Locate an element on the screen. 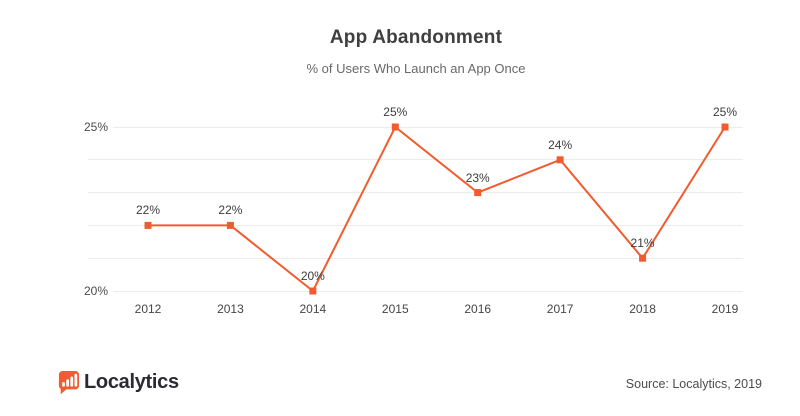 This screenshot has width=800, height=416. y-axis-tick-label: 20% is located at coordinates (99, 291).